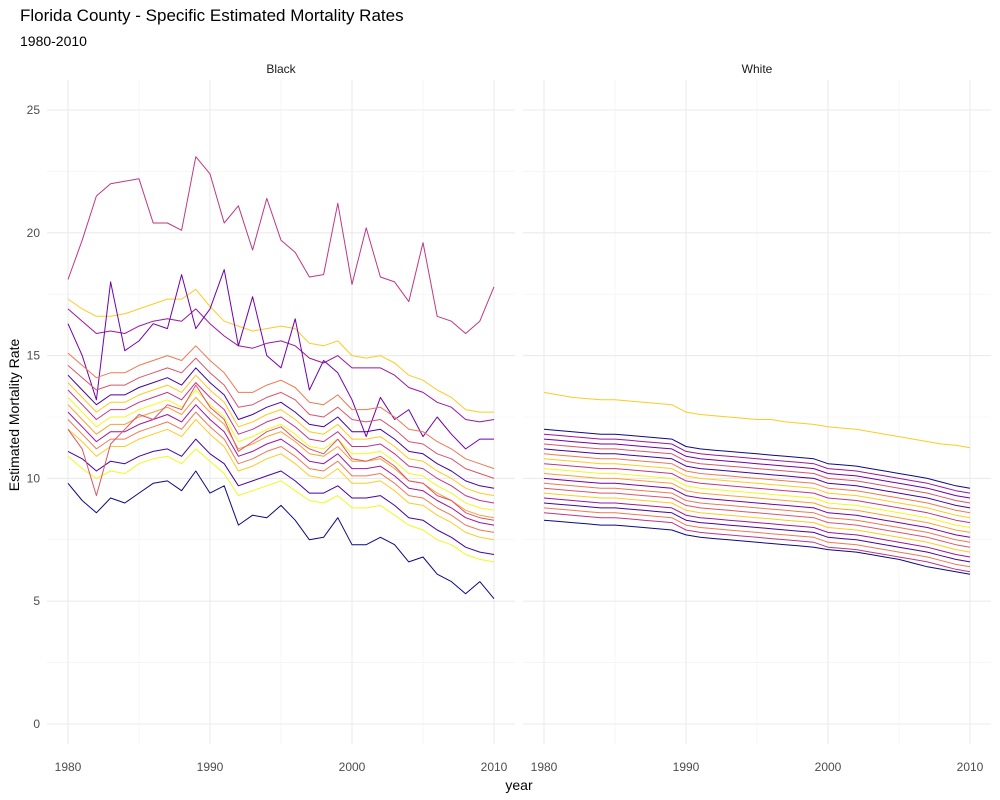  I want to click on y-tick-label: 5, so click(36, 601).